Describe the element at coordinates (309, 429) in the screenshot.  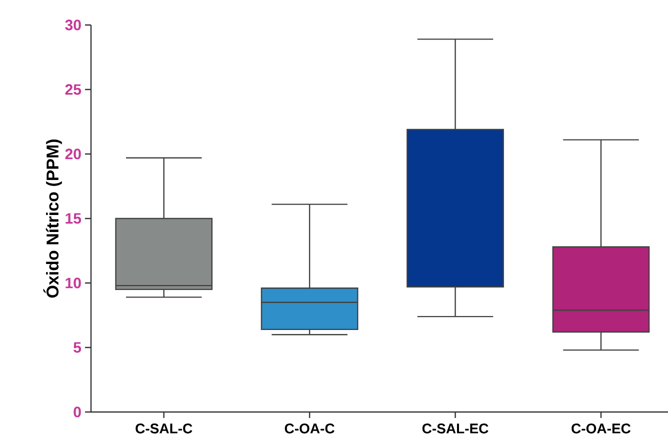
I see `x-tick-label: C-OA-C` at that location.